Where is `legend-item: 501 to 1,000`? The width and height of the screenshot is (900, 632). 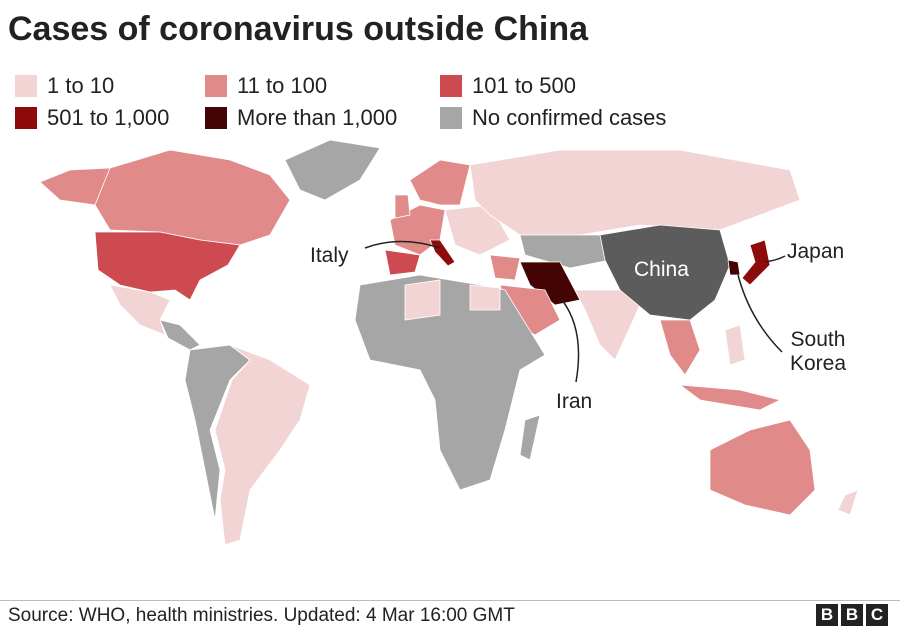 legend-item: 501 to 1,000 is located at coordinates (92, 118).